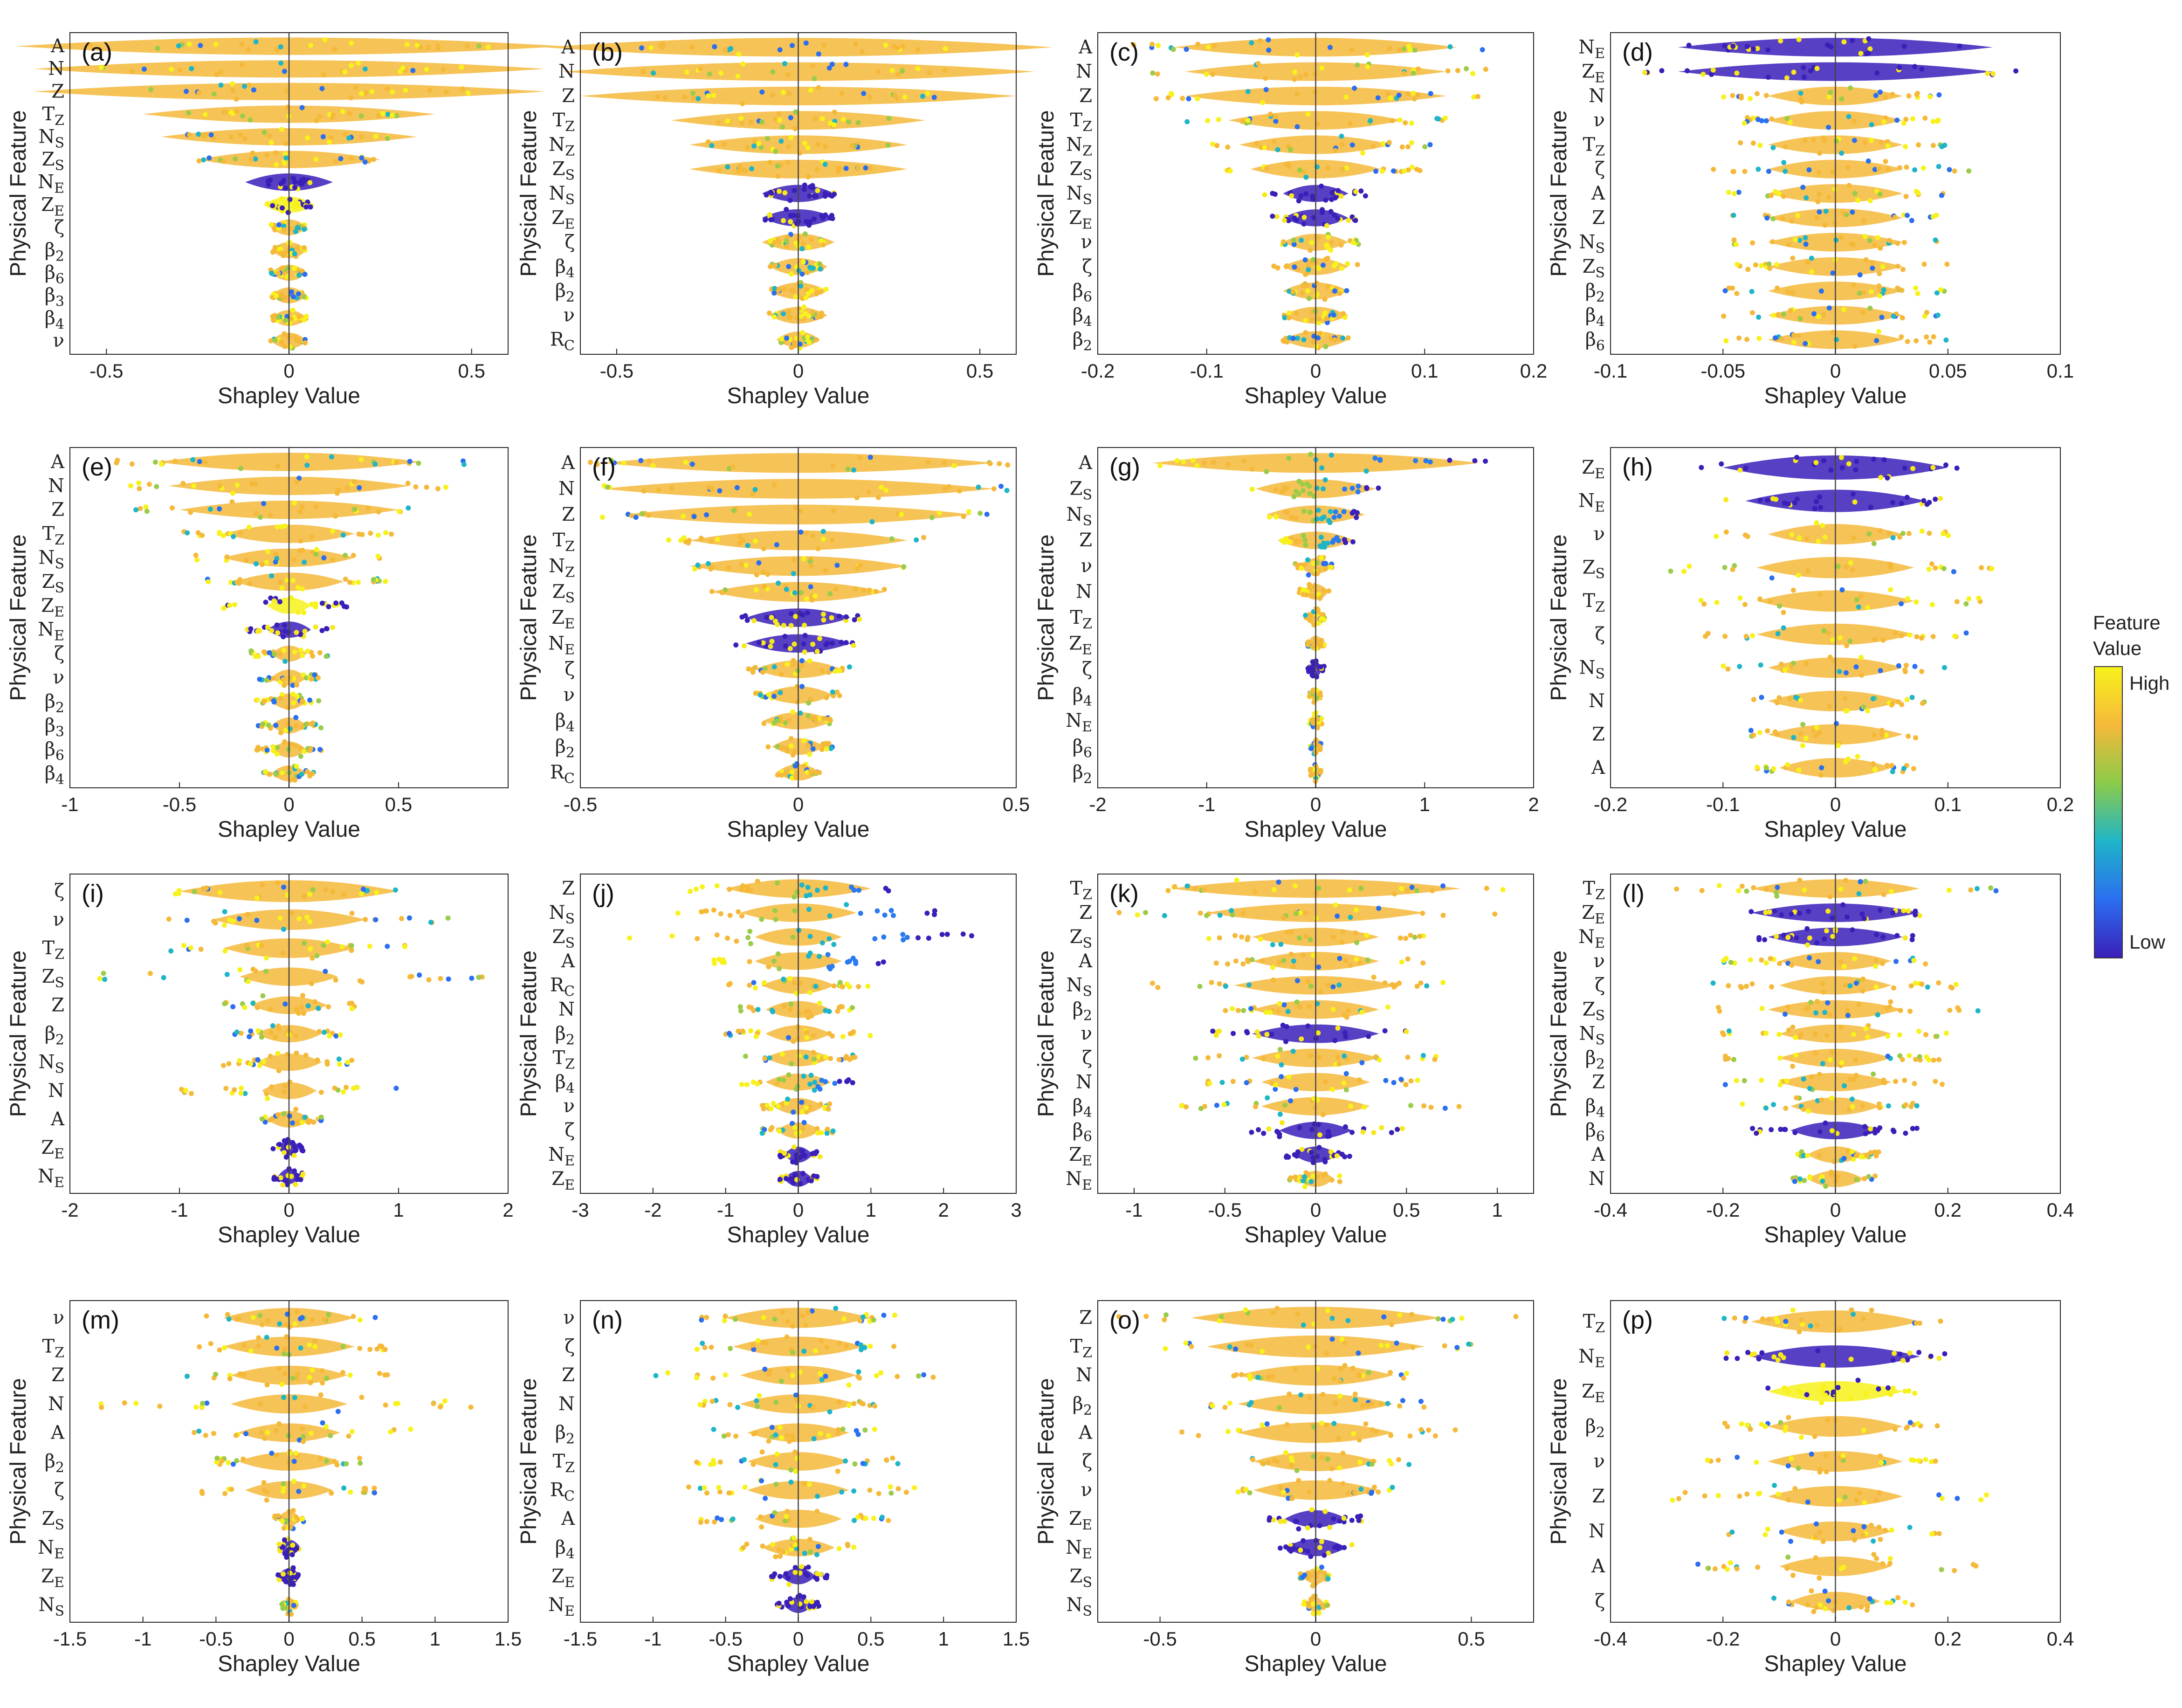 The height and width of the screenshot is (1708, 2182). What do you see at coordinates (563, 988) in the screenshot?
I see `feature-label: RC` at bounding box center [563, 988].